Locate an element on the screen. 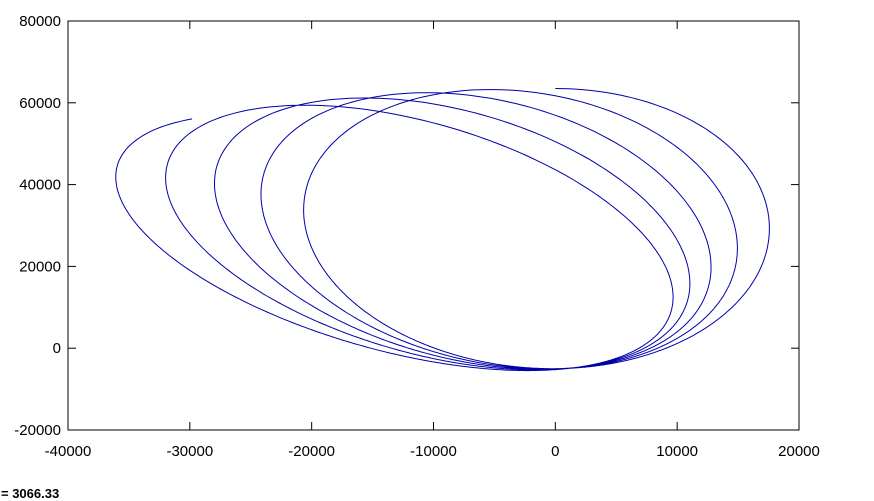 This screenshot has width=874, height=501. x-tick-label: -40000 is located at coordinates (68, 451).